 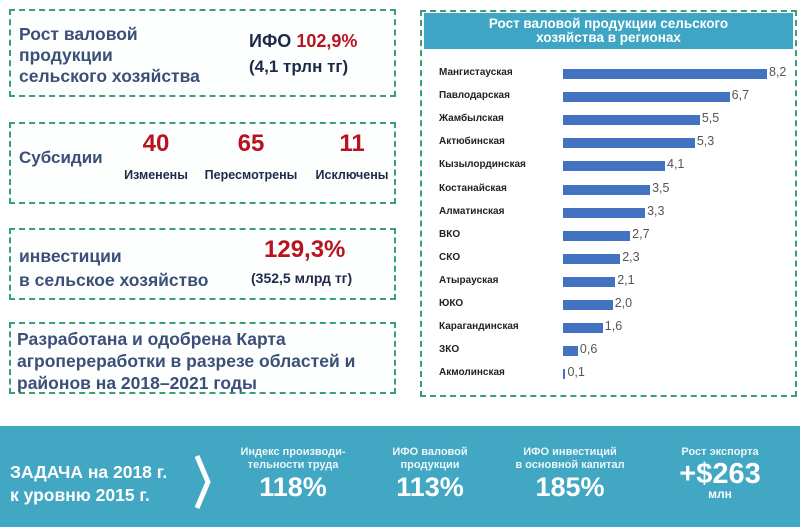 I want to click on chart-row: СКО 2,3, so click(x=609, y=259).